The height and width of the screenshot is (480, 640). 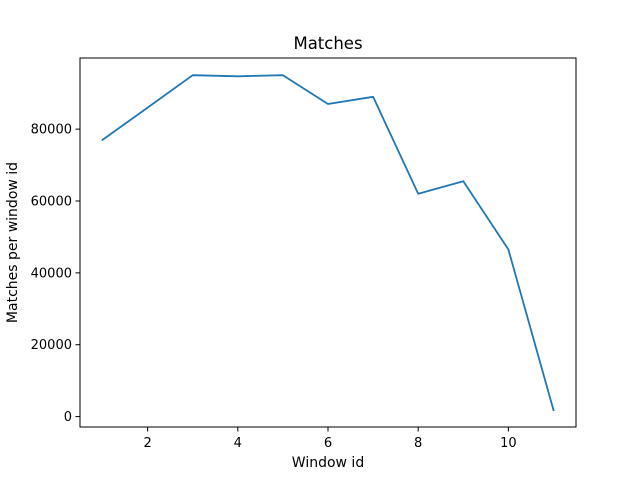 I want to click on y-tick-label: 80000, so click(x=51, y=130).